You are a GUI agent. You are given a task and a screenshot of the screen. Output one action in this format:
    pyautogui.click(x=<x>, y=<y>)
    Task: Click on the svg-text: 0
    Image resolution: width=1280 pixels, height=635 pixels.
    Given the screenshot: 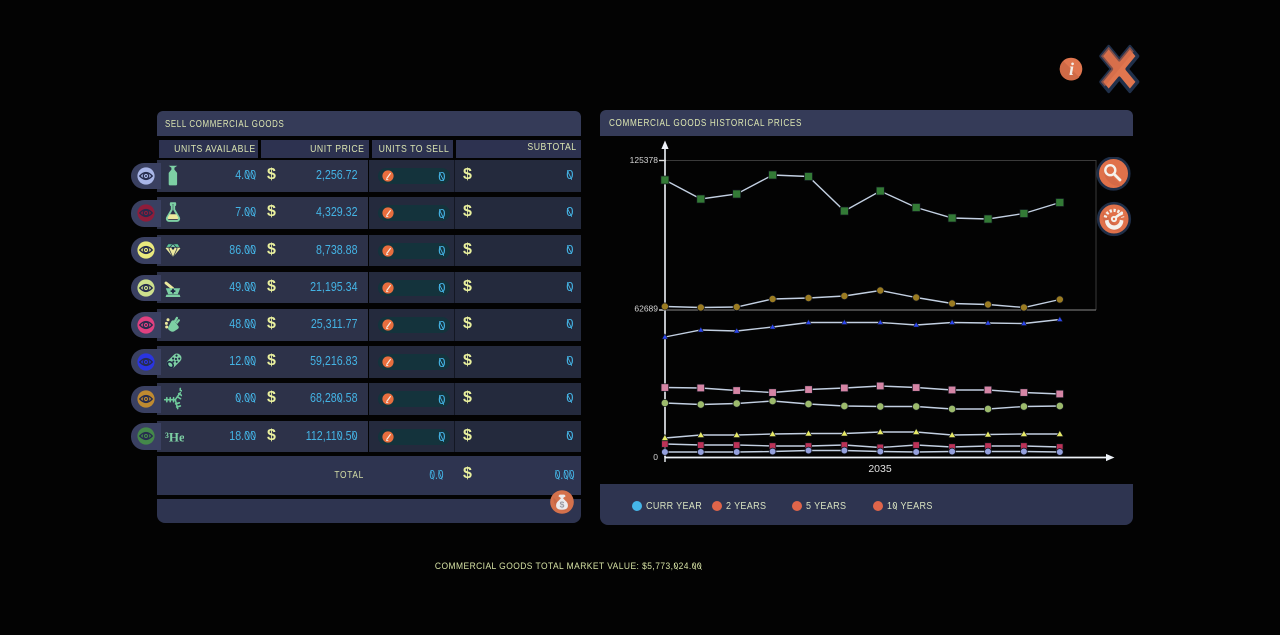 What is the action you would take?
    pyautogui.click(x=655, y=457)
    